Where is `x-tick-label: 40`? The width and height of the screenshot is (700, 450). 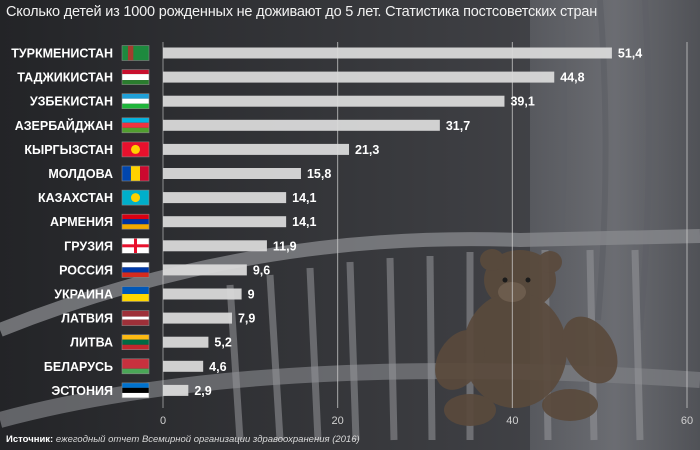
x-tick-label: 40 is located at coordinates (512, 421).